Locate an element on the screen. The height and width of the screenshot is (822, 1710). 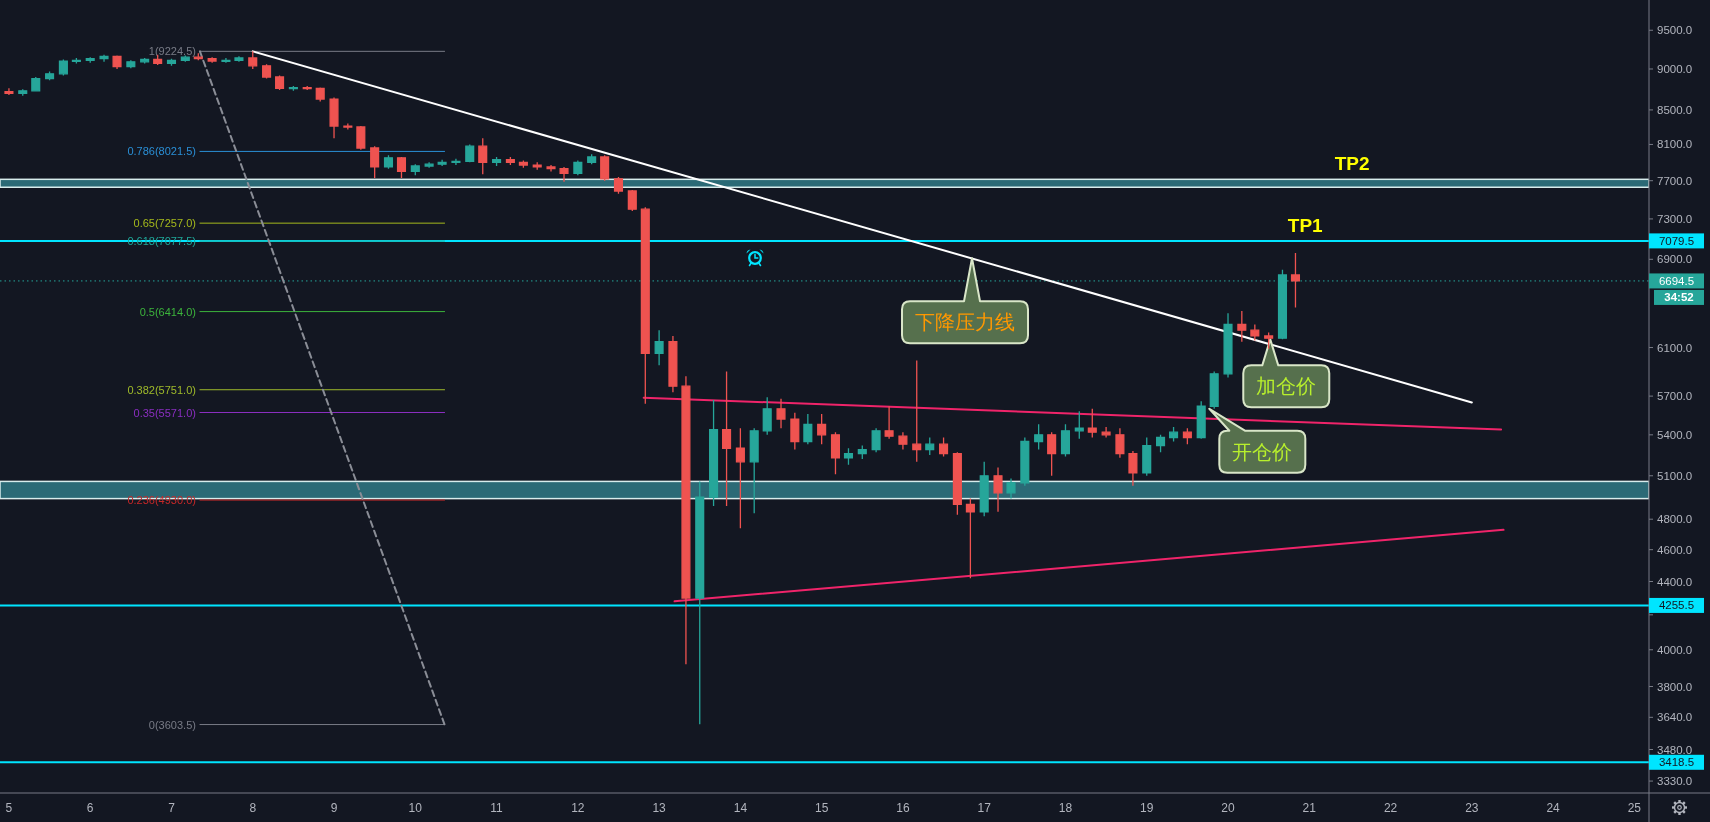
x-tick-label: 16 is located at coordinates (903, 808).